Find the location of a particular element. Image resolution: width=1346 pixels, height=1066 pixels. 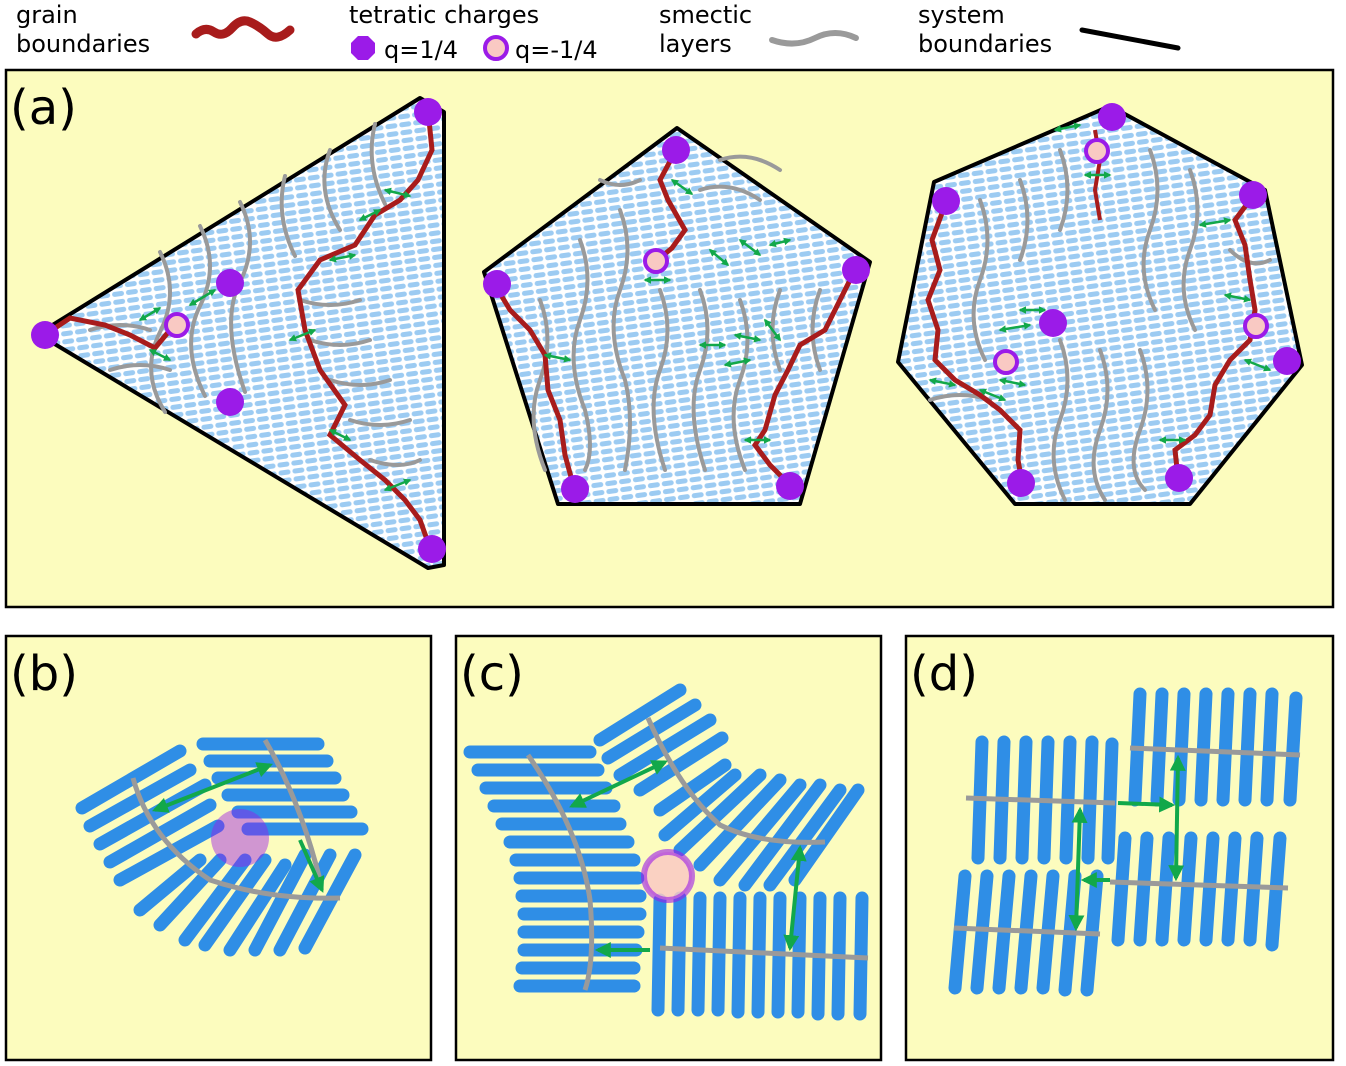

legend-grain-label-1: grain is located at coordinates (47, 15).